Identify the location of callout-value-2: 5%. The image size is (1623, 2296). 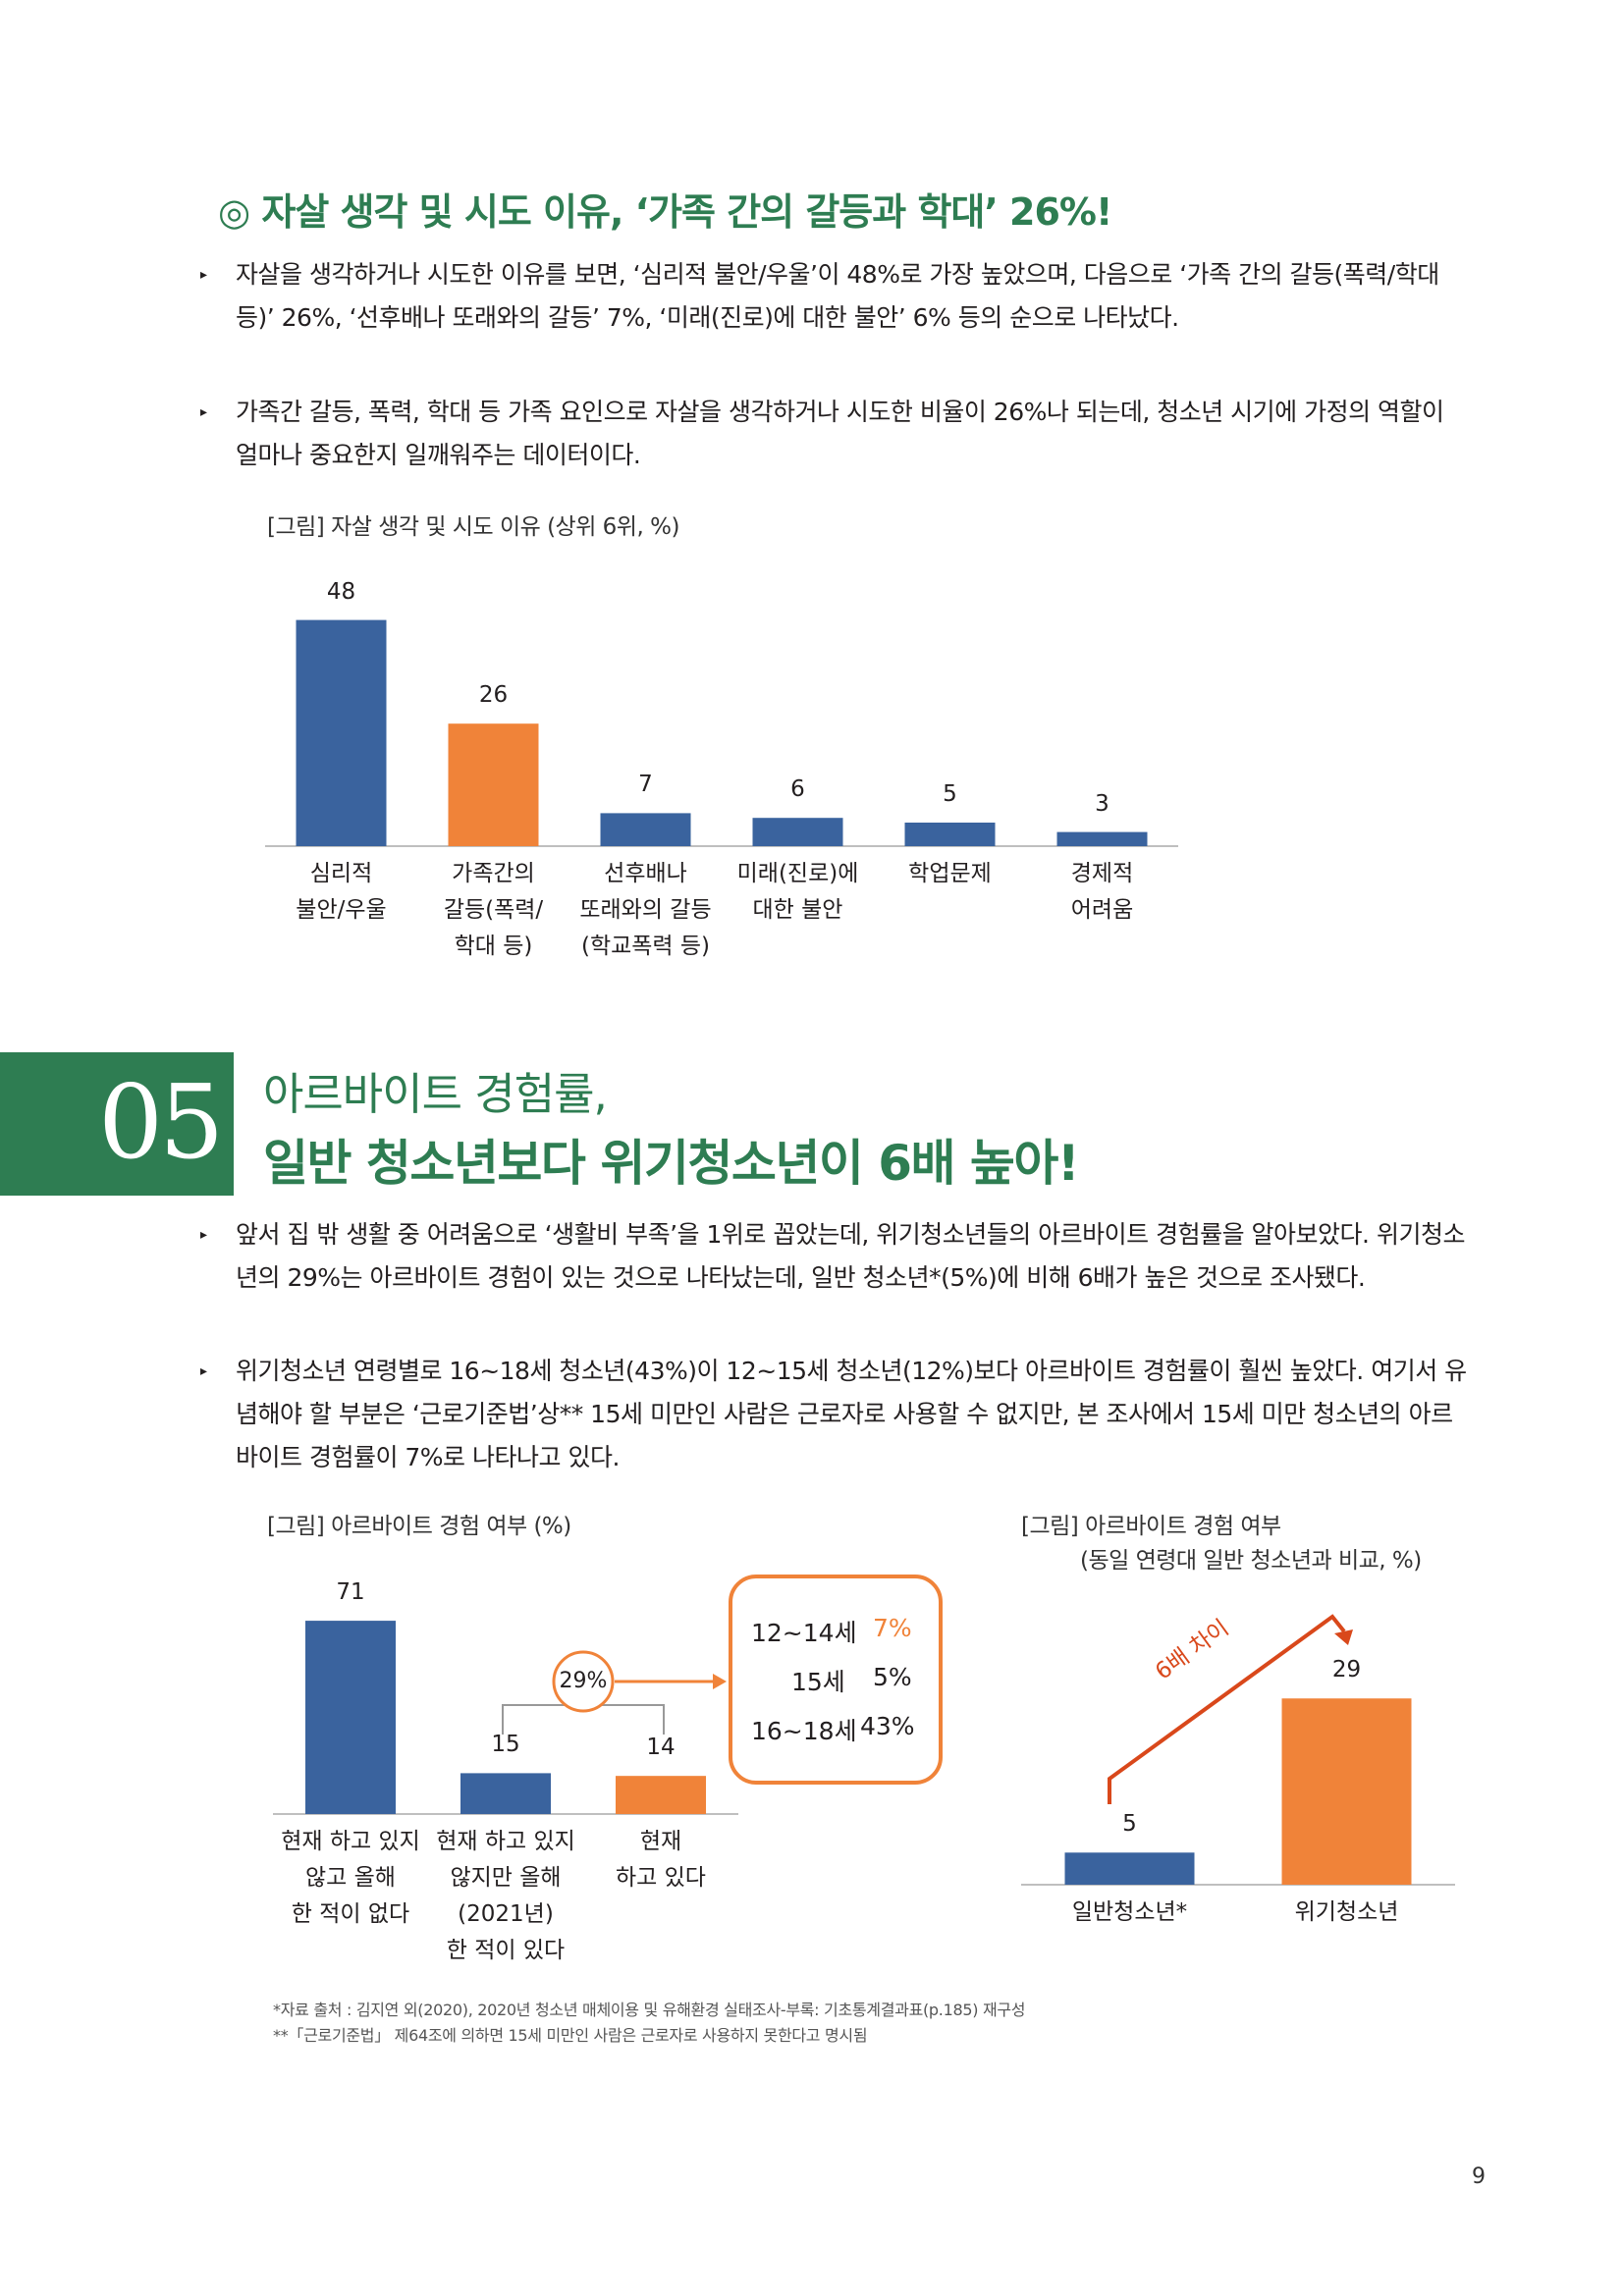
(892, 1677).